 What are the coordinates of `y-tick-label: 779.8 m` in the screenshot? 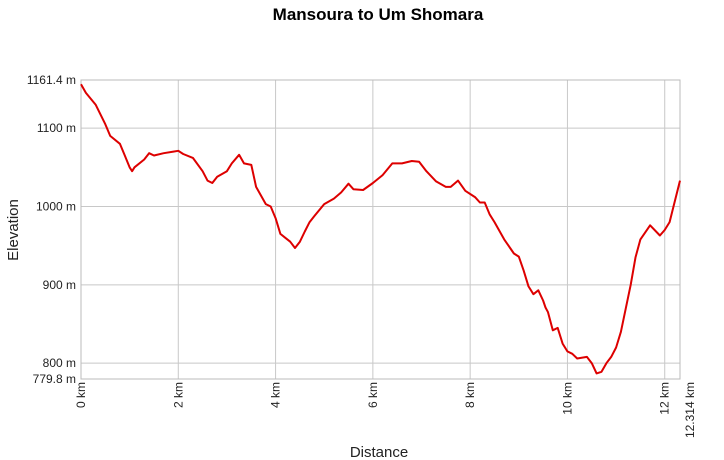 It's located at (54, 379).